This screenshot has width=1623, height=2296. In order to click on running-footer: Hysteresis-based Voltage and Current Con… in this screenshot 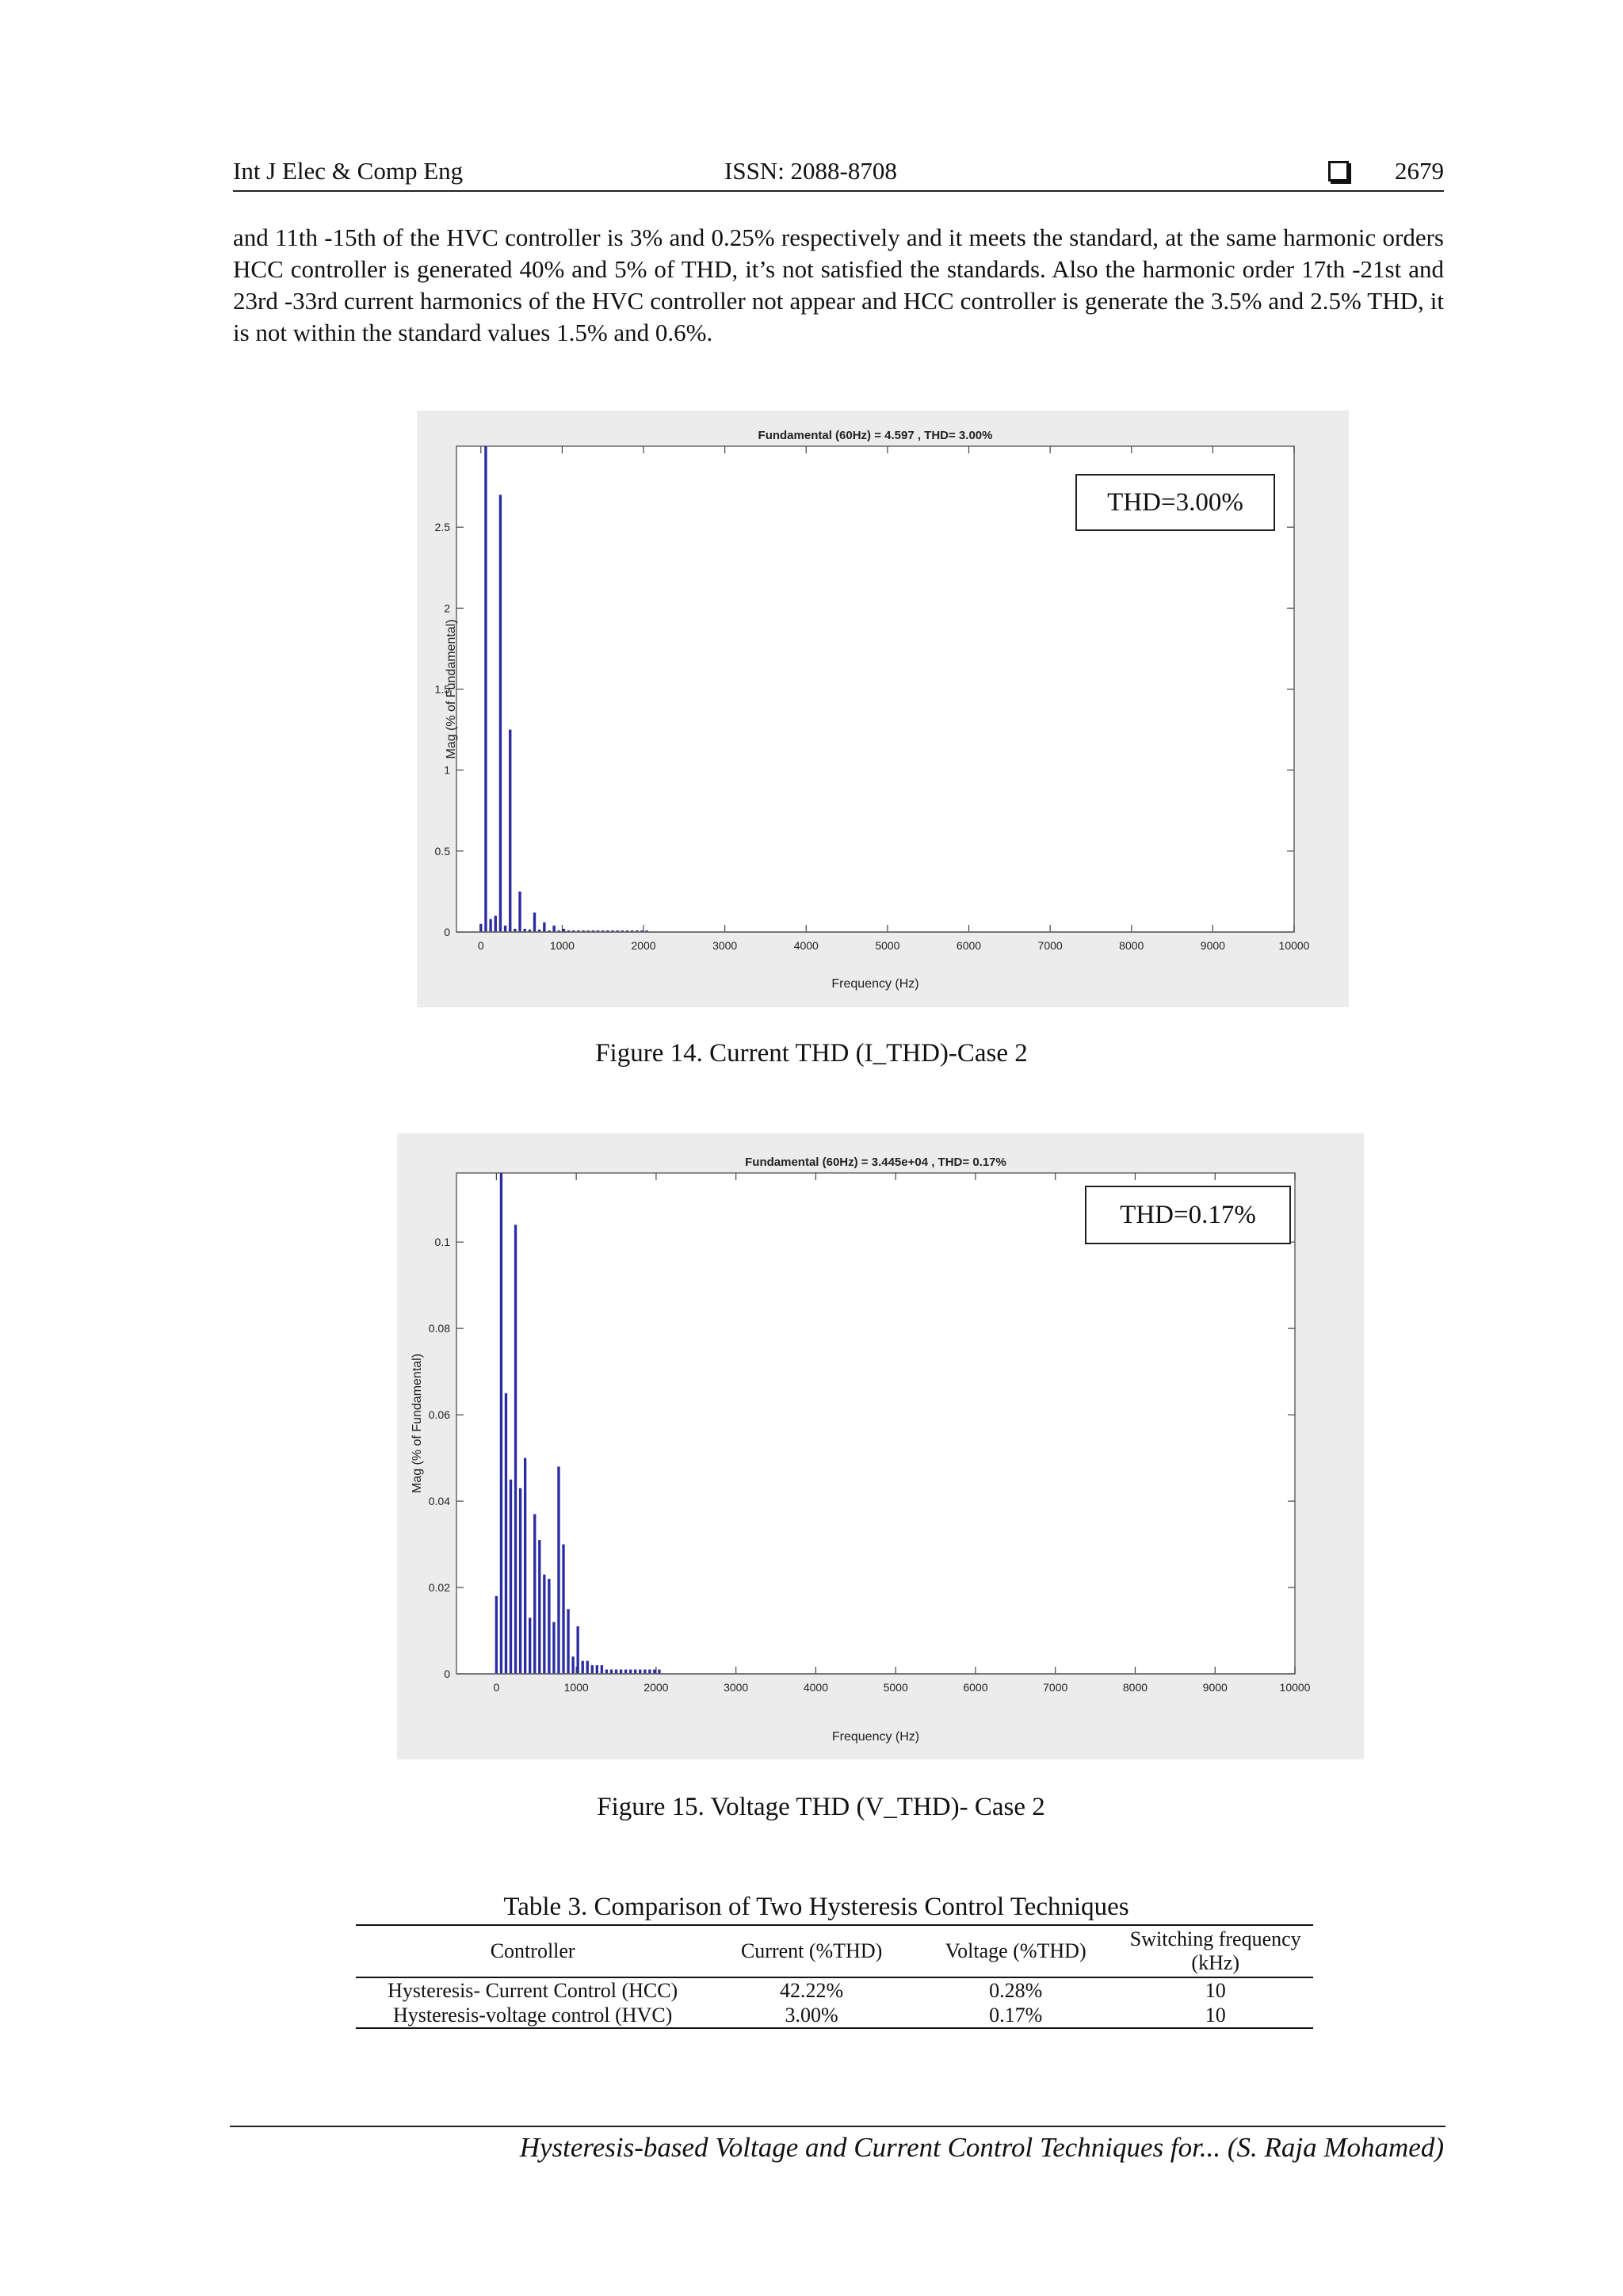, I will do `click(982, 2147)`.